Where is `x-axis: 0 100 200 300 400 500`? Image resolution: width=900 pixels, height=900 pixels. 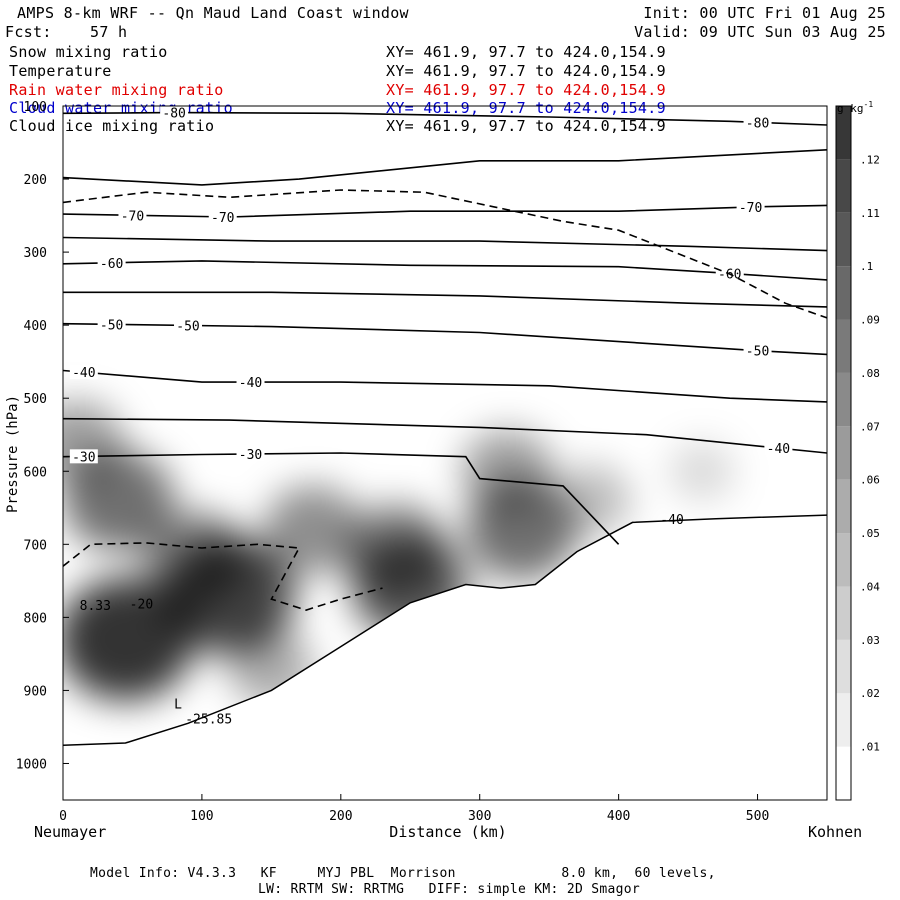
x-axis: 0 100 200 300 400 500 is located at coordinates (414, 809).